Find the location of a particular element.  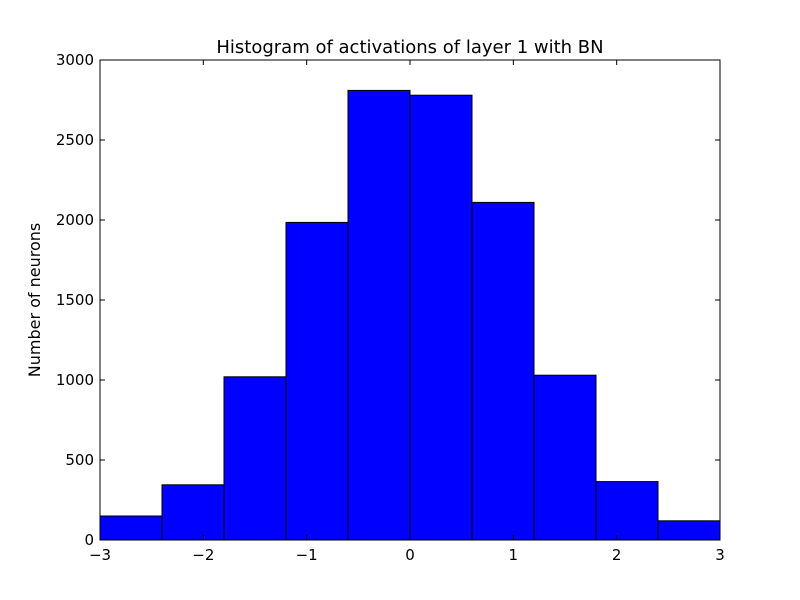

y-tick-label-4: 2000 is located at coordinates (75, 220).